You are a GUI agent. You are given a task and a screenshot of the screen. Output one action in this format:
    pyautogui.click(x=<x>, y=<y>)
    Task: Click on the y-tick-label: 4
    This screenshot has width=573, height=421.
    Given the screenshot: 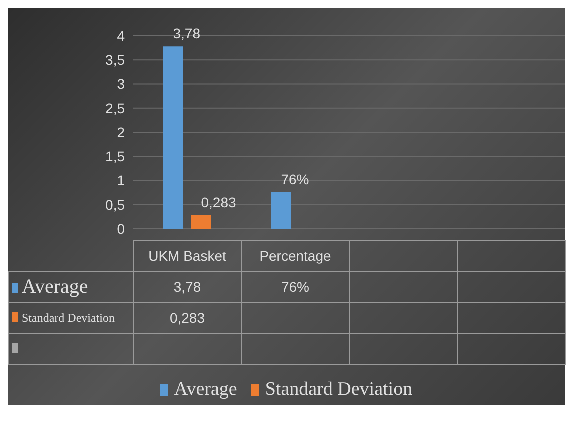 What is the action you would take?
    pyautogui.click(x=121, y=36)
    